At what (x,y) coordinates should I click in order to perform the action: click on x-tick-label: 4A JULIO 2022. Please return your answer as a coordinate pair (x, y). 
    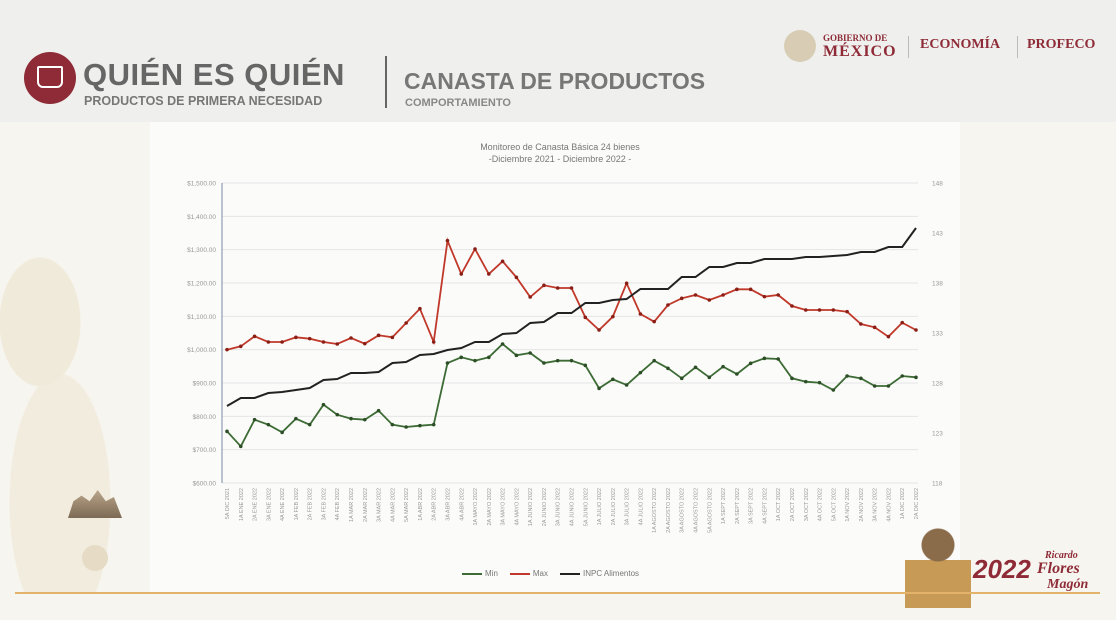
    Looking at the image, I should click on (641, 506).